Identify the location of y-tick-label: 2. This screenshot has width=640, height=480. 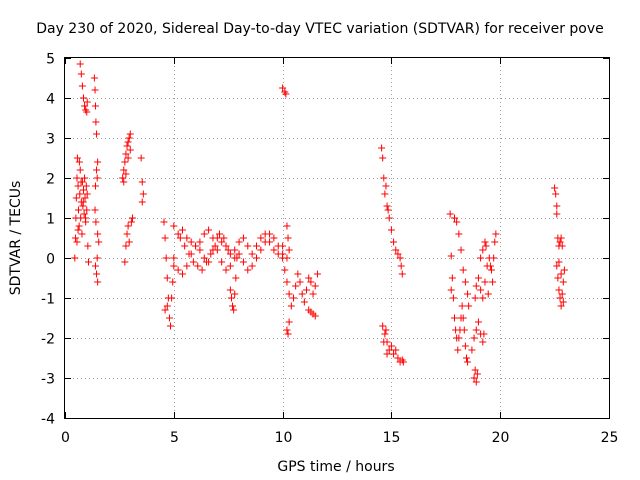
(50, 180).